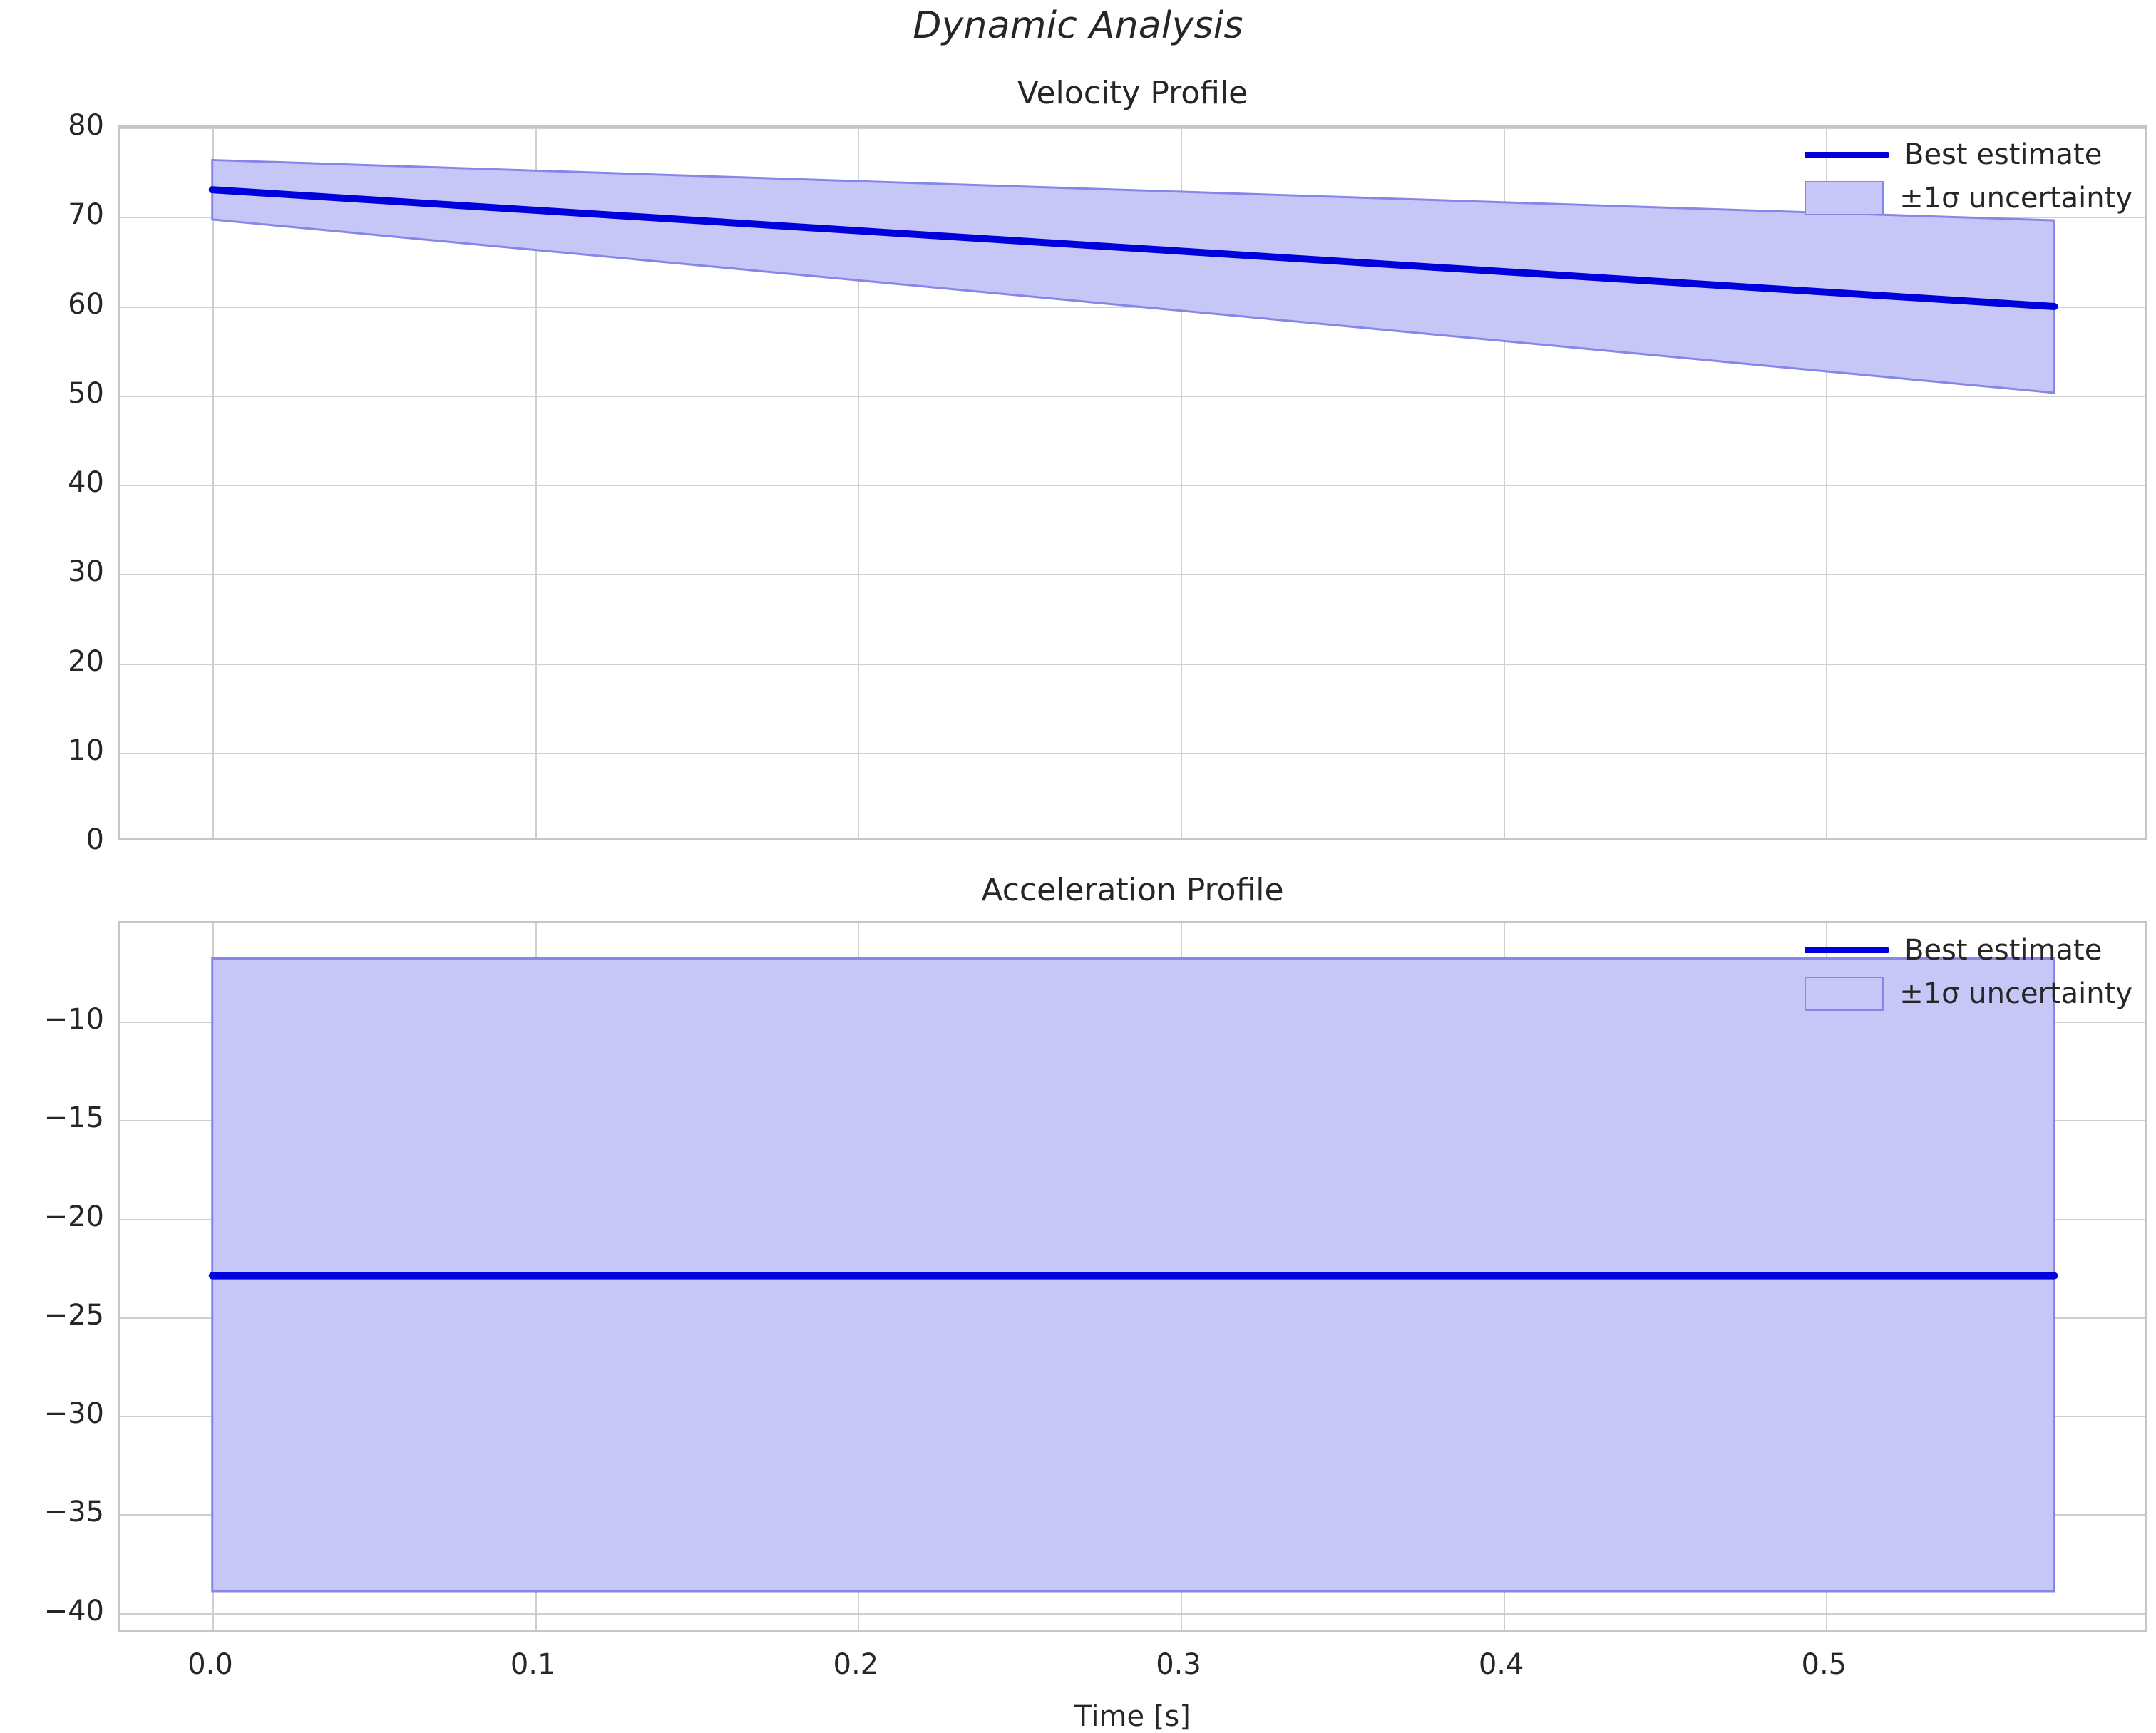  I want to click on x-tick-label: 0.3, so click(1178, 1664).